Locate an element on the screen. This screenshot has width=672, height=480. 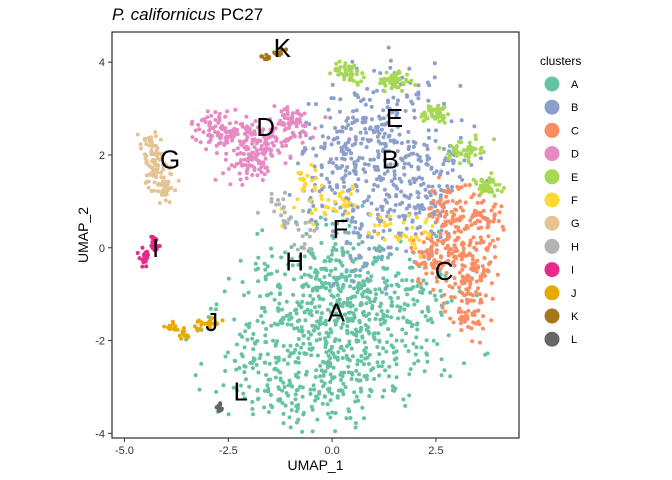
point-I is located at coordinates (154, 249).